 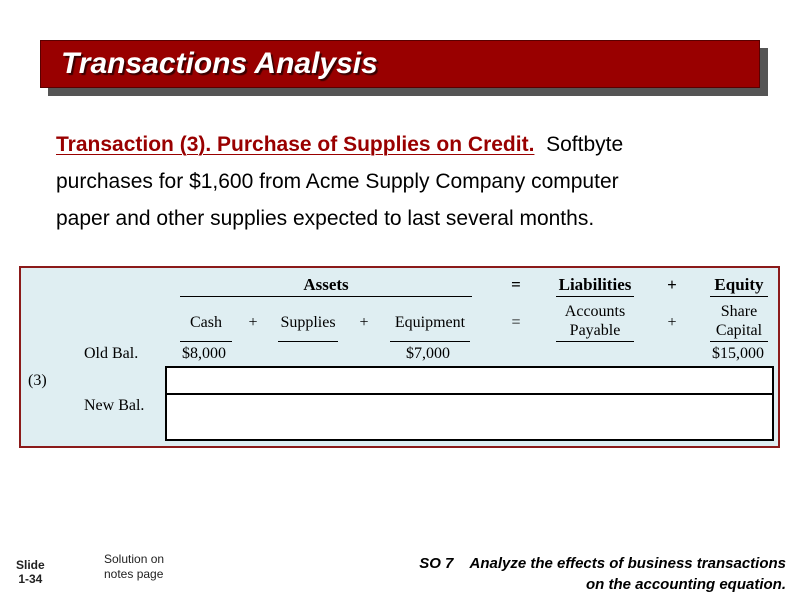 What do you see at coordinates (428, 353) in the screenshot?
I see `old-balance-equipment: $7,000` at bounding box center [428, 353].